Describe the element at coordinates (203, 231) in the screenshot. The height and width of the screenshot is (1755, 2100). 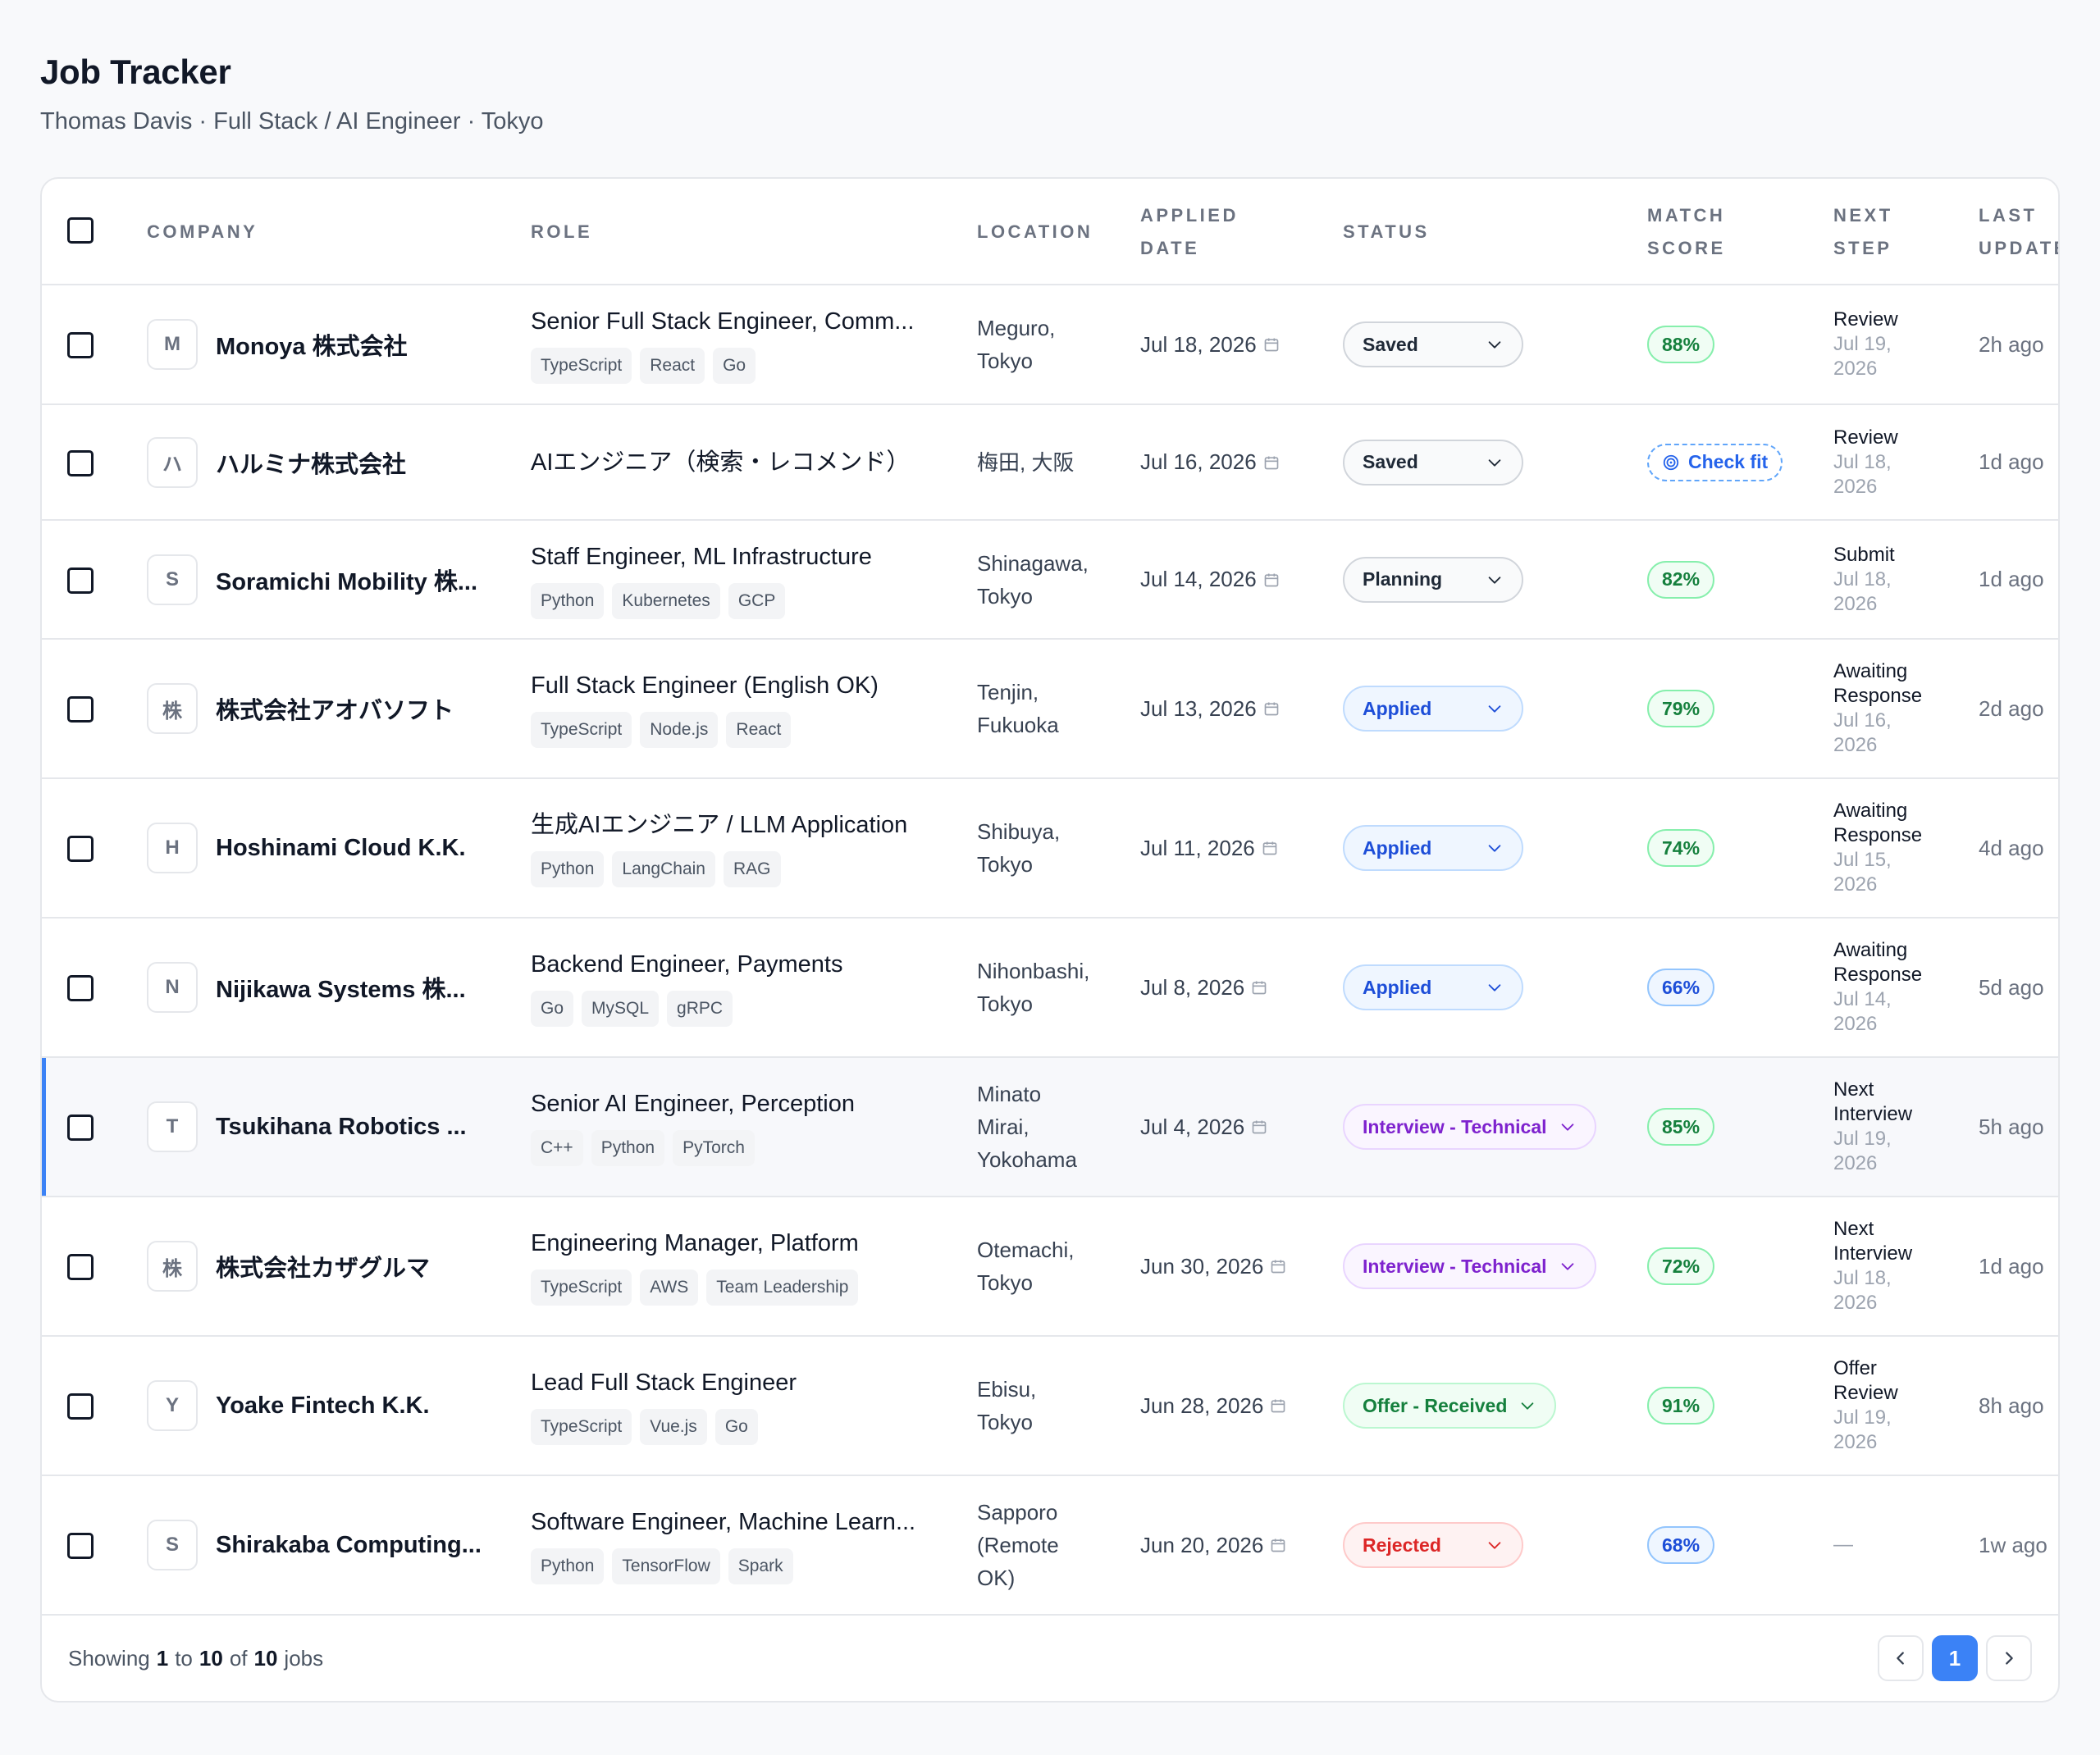
I see `column-header-company: COMPANY` at that location.